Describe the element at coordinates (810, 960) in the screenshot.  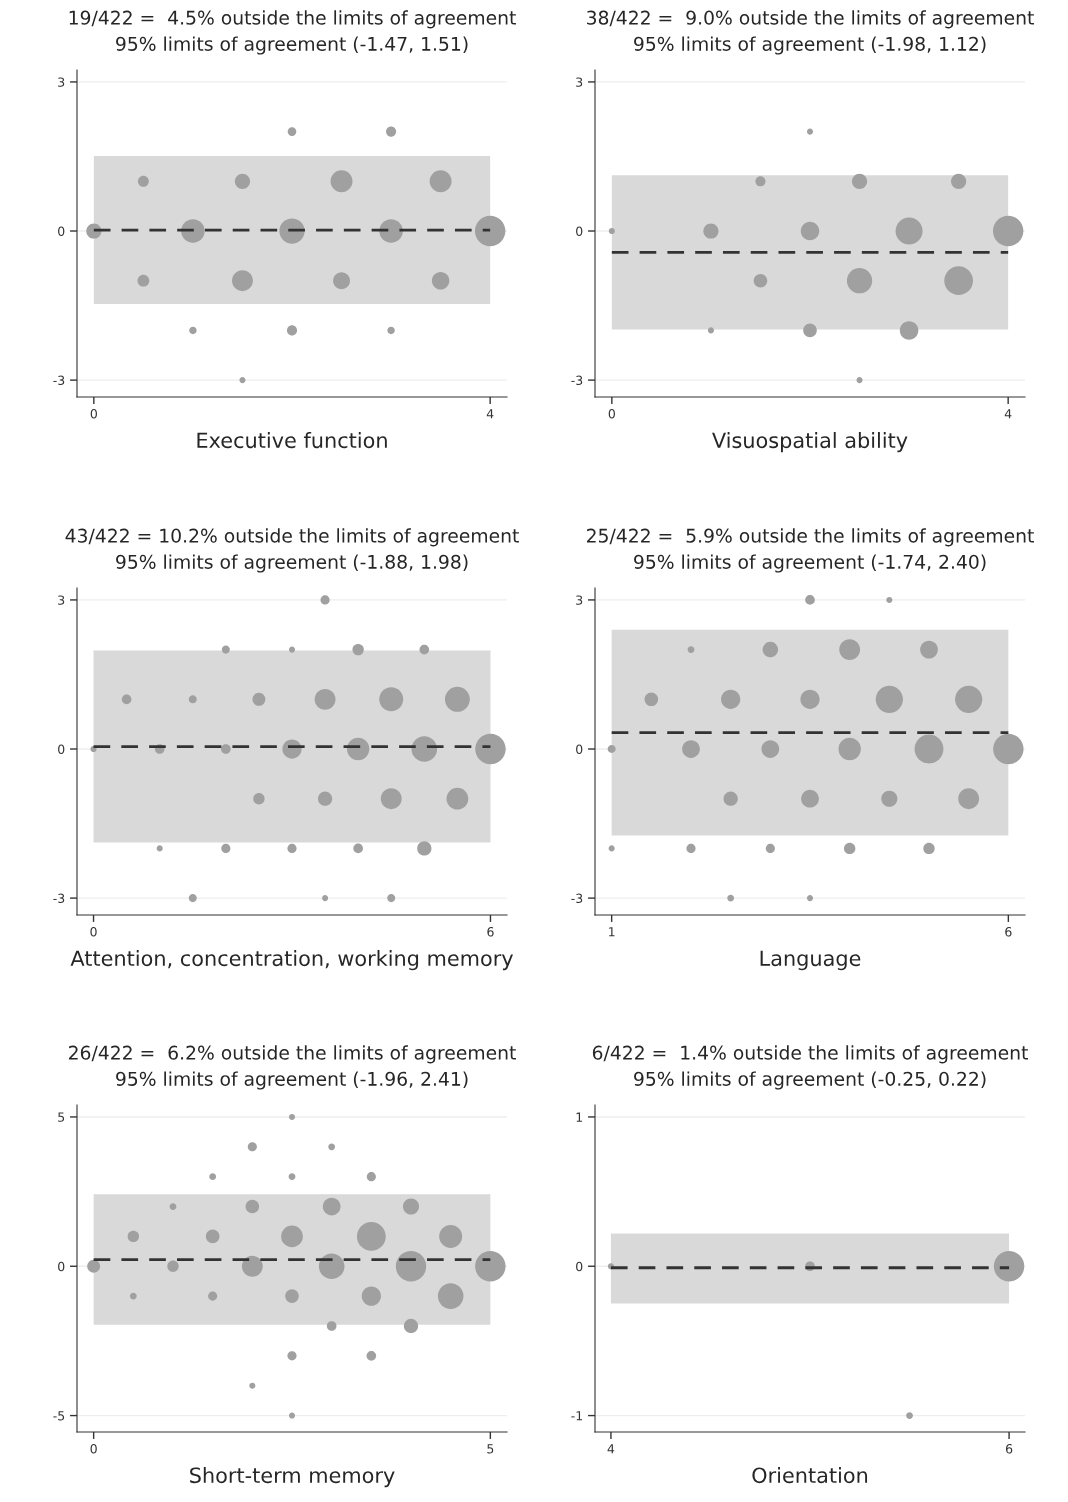
I see `x-axis-title: Language` at that location.